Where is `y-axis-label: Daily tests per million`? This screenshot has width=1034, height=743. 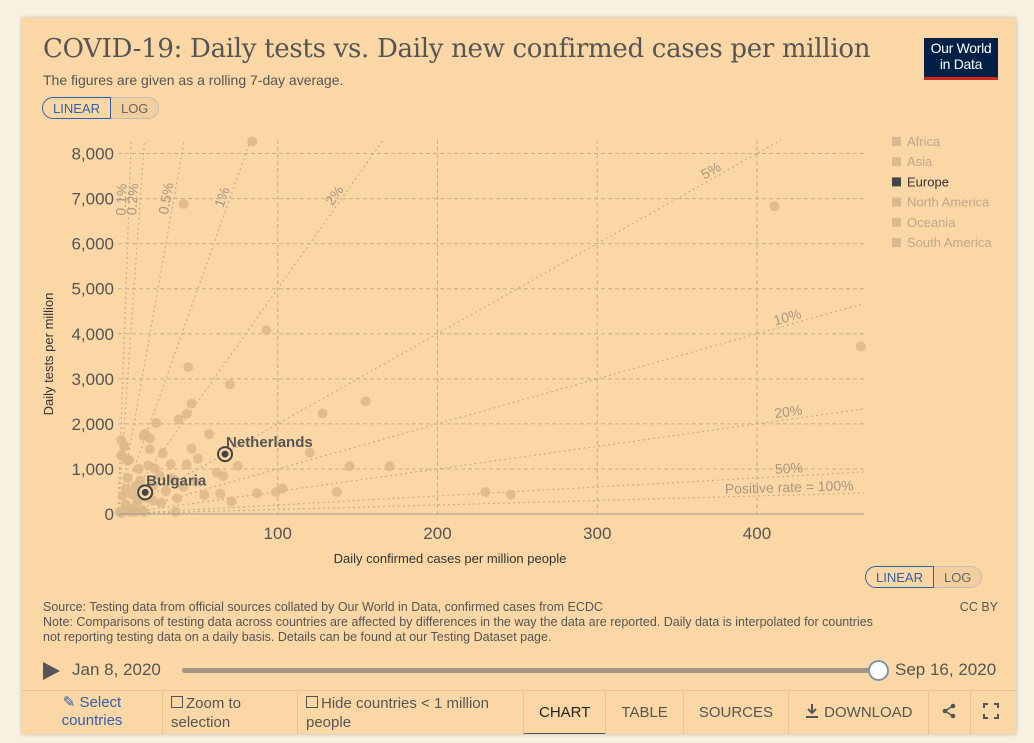
y-axis-label: Daily tests per million is located at coordinates (48, 354).